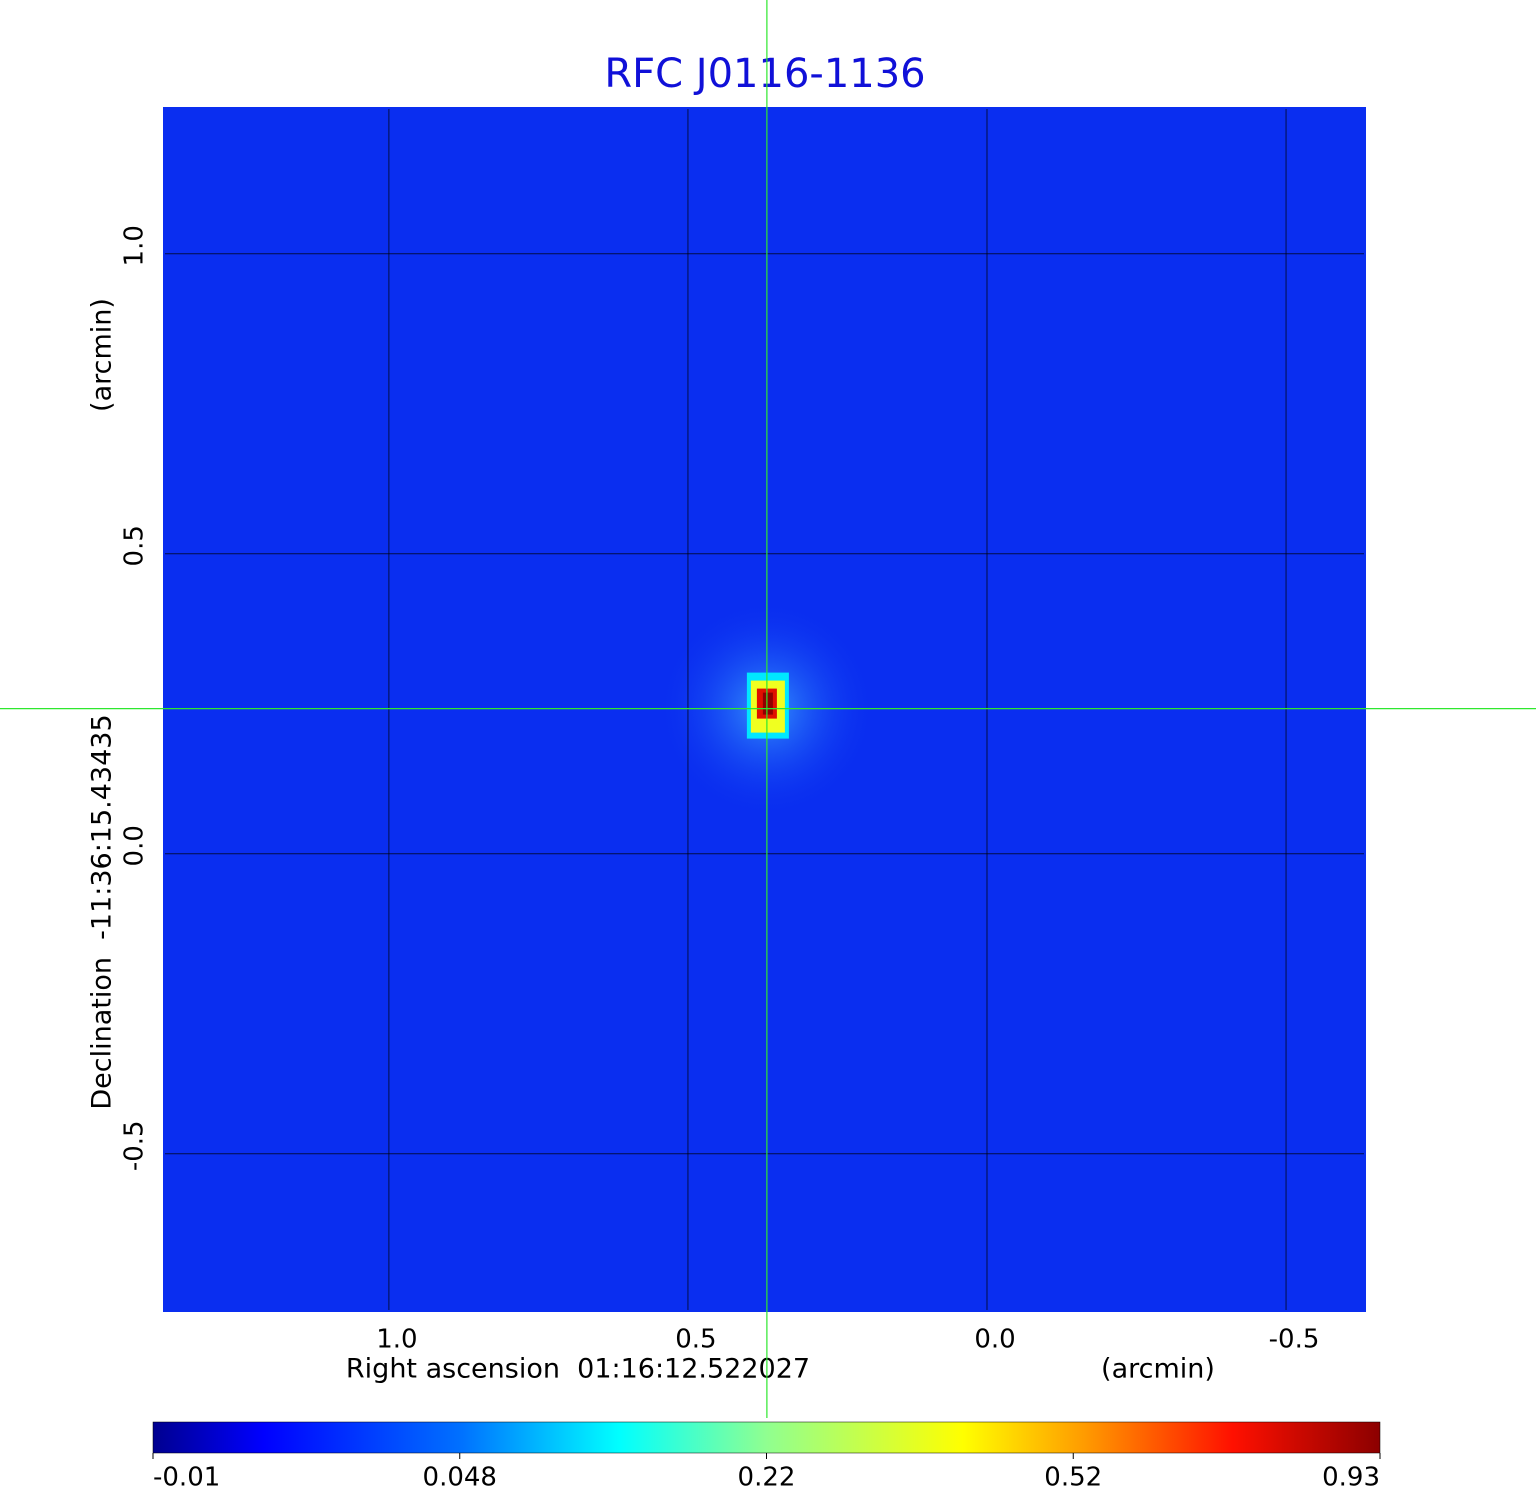 This screenshot has width=1536, height=1511. I want to click on x-axis-label: Right ascension 01:16:12.522027, so click(578, 1369).